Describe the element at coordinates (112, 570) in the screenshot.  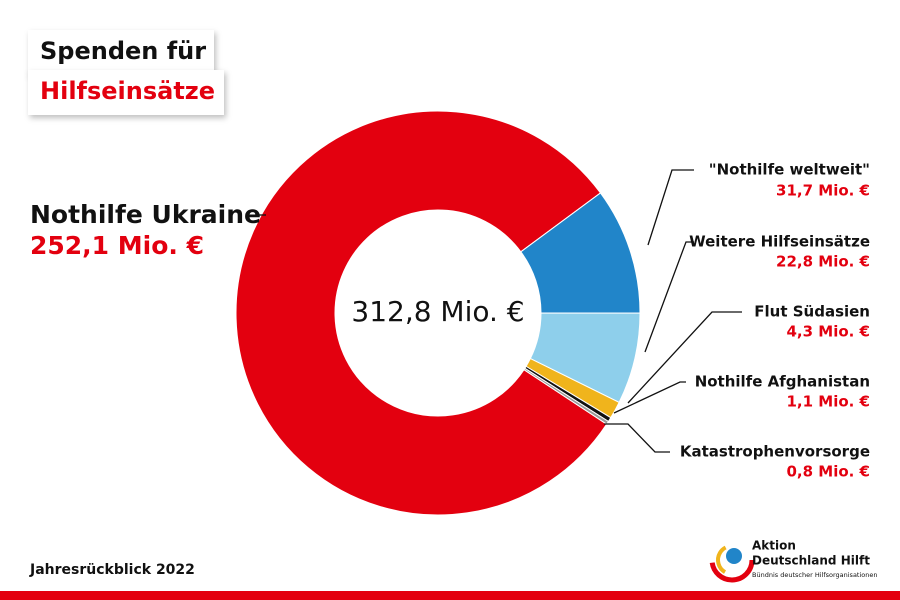
I see `footer: Jahresrückblick 2022` at that location.